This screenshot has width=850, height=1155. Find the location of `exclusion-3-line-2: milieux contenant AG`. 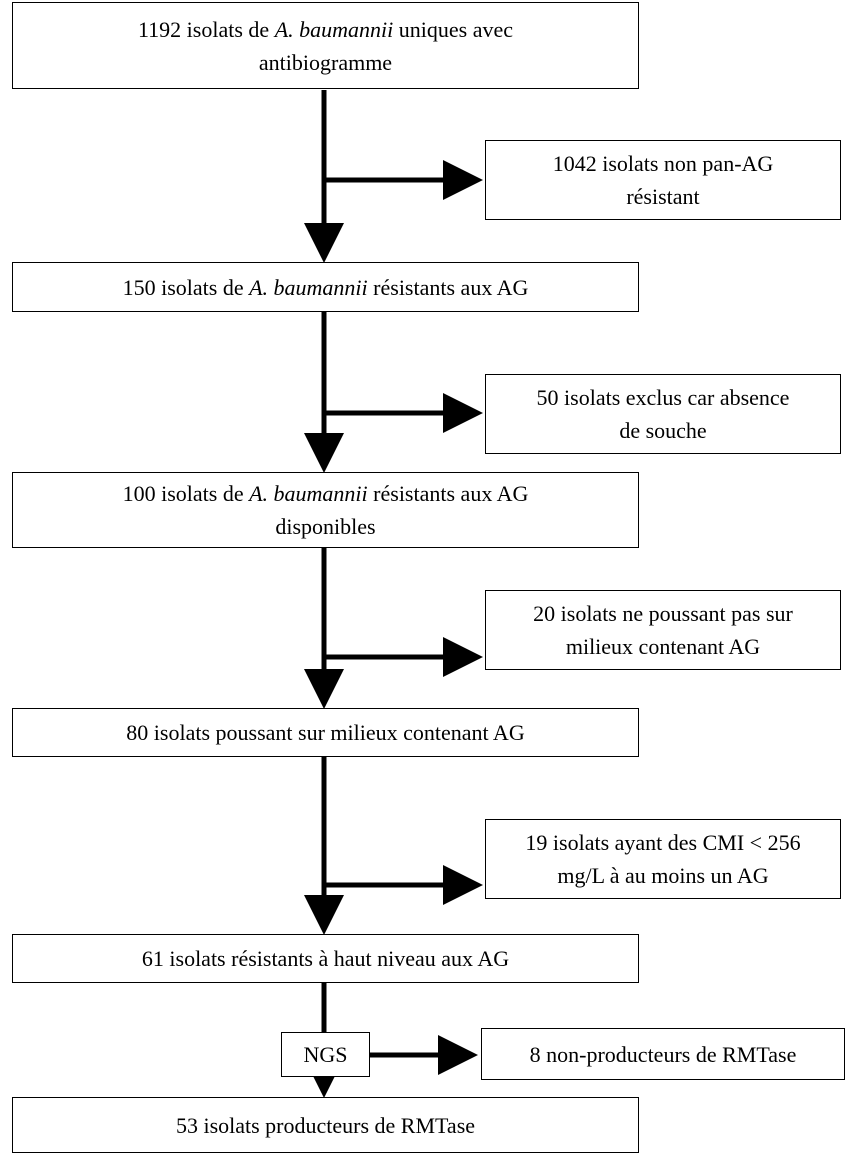

exclusion-3-line-2: milieux contenant AG is located at coordinates (663, 646).